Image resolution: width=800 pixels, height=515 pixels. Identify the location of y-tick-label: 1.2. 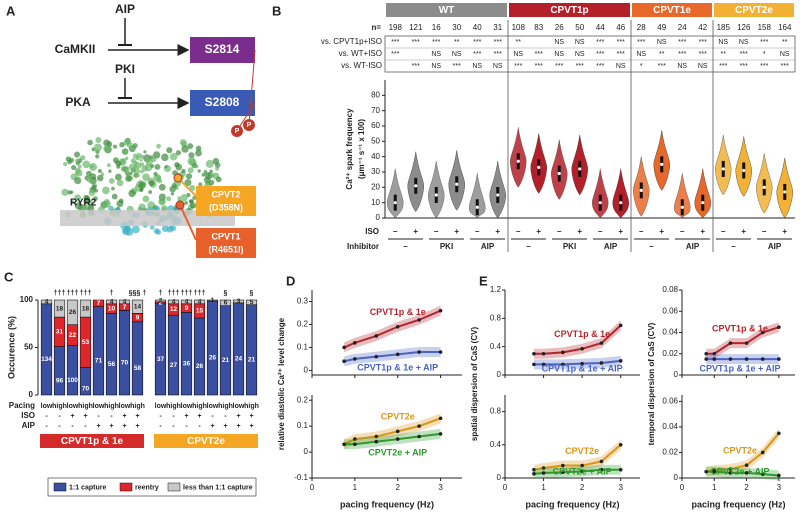
(496, 289).